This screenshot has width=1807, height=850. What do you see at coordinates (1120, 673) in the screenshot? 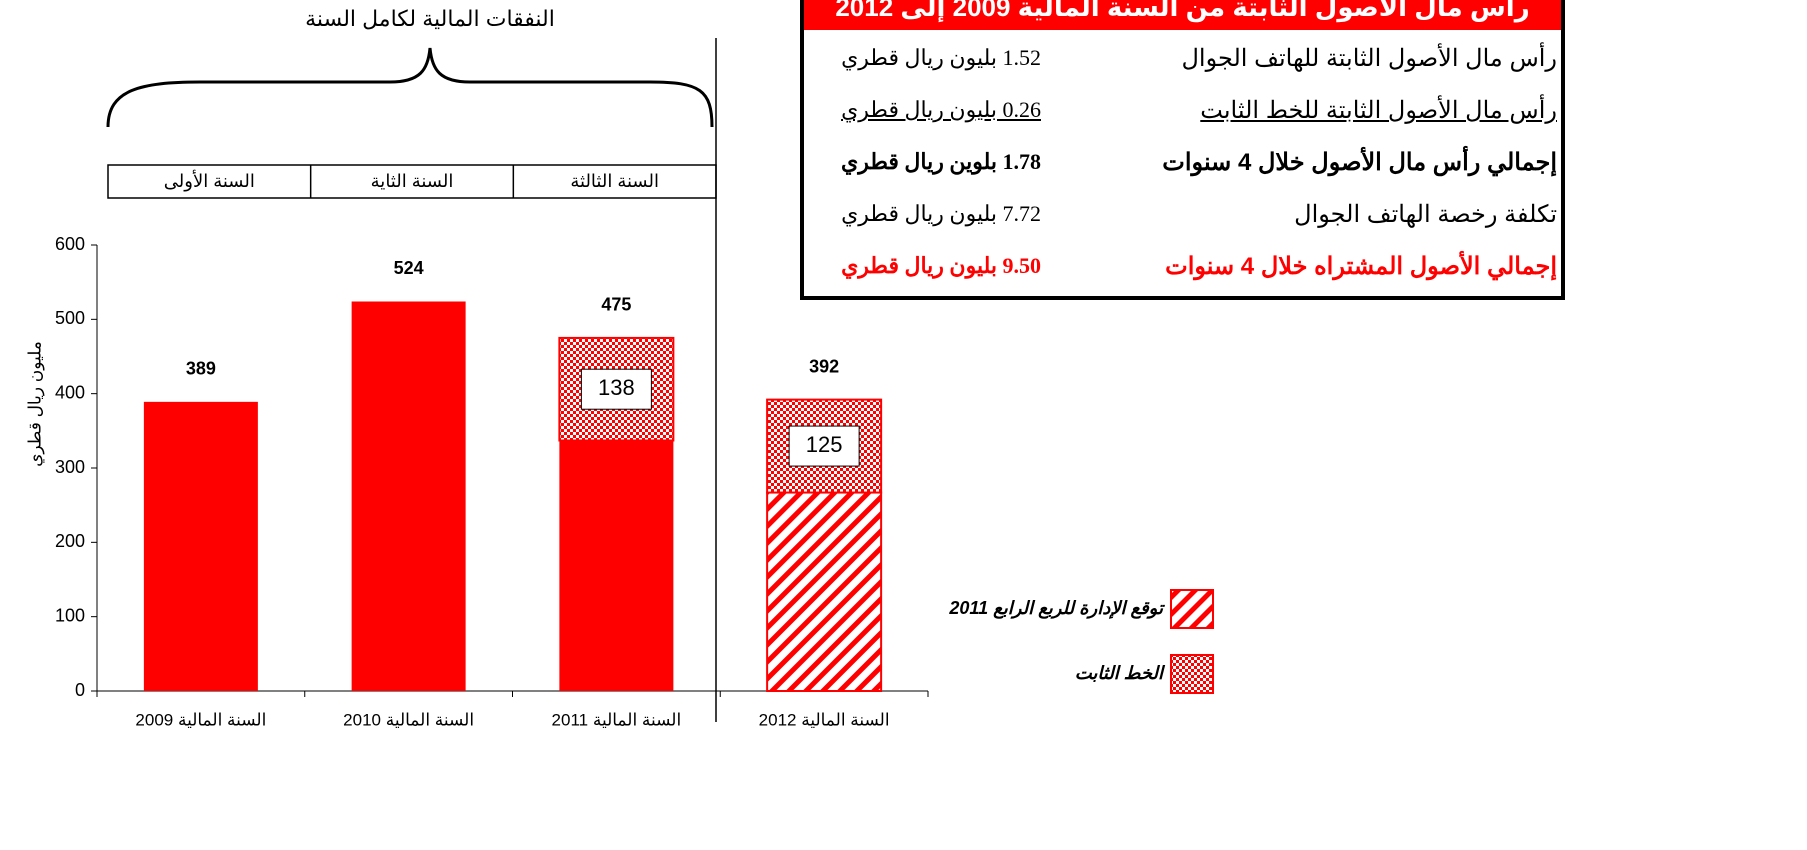
I see `legend-label: الخط الثابت` at bounding box center [1120, 673].